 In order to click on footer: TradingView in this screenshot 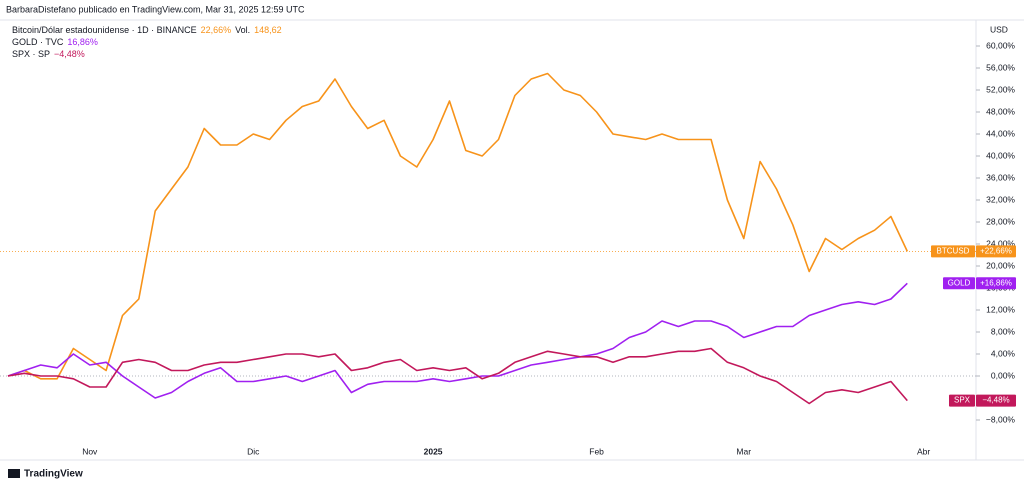, I will do `click(45, 474)`.